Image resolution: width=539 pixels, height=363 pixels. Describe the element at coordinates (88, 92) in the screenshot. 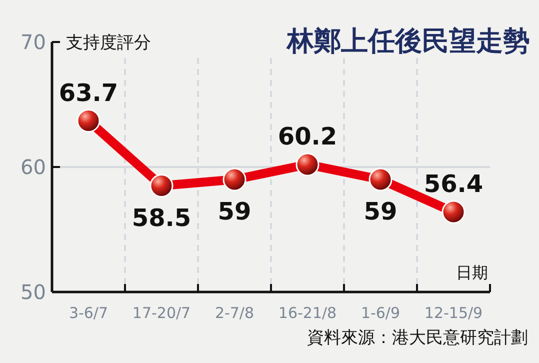

I see `data-label: 63.7` at that location.